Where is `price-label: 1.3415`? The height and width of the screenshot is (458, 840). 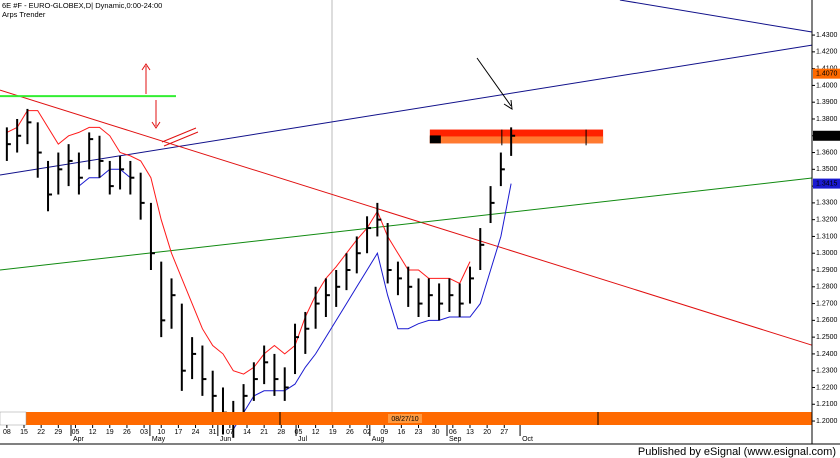 price-label: 1.3415 is located at coordinates (827, 183).